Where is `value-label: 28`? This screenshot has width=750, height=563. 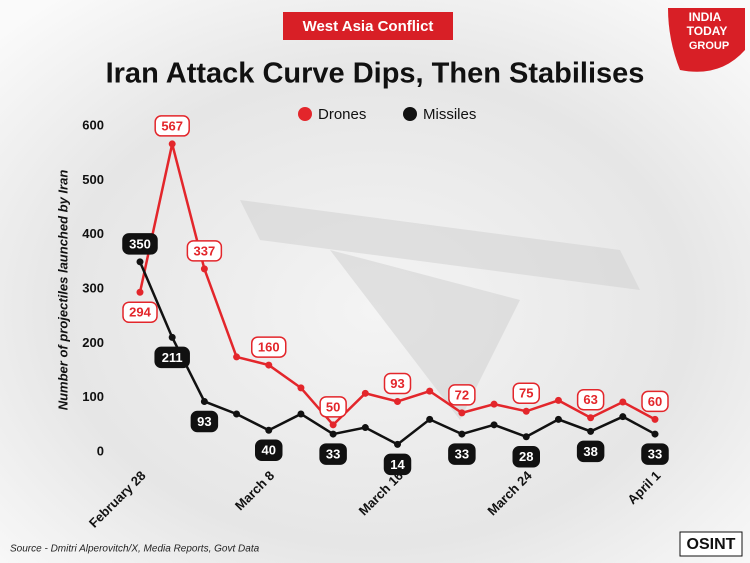 value-label: 28 is located at coordinates (526, 456).